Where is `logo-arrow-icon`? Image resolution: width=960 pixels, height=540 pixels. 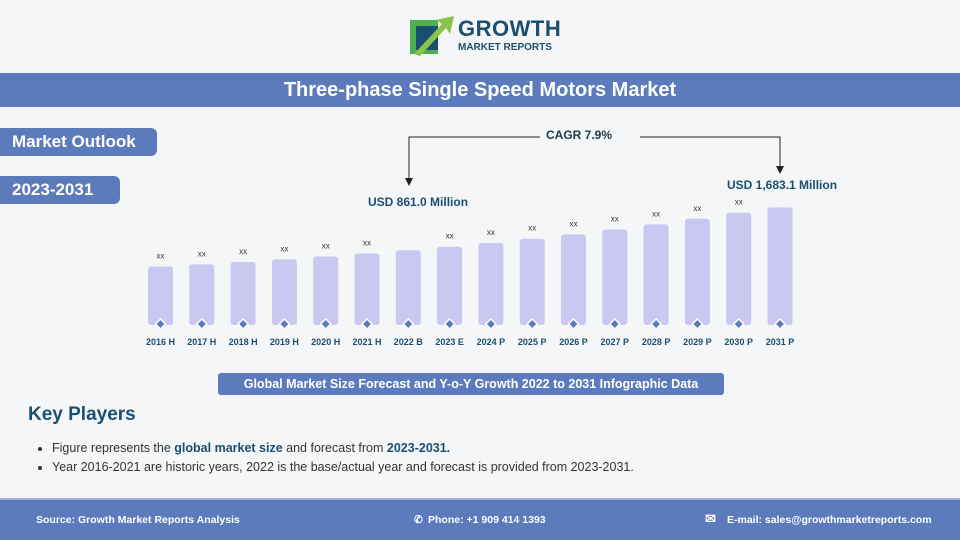 logo-arrow-icon is located at coordinates (432, 36).